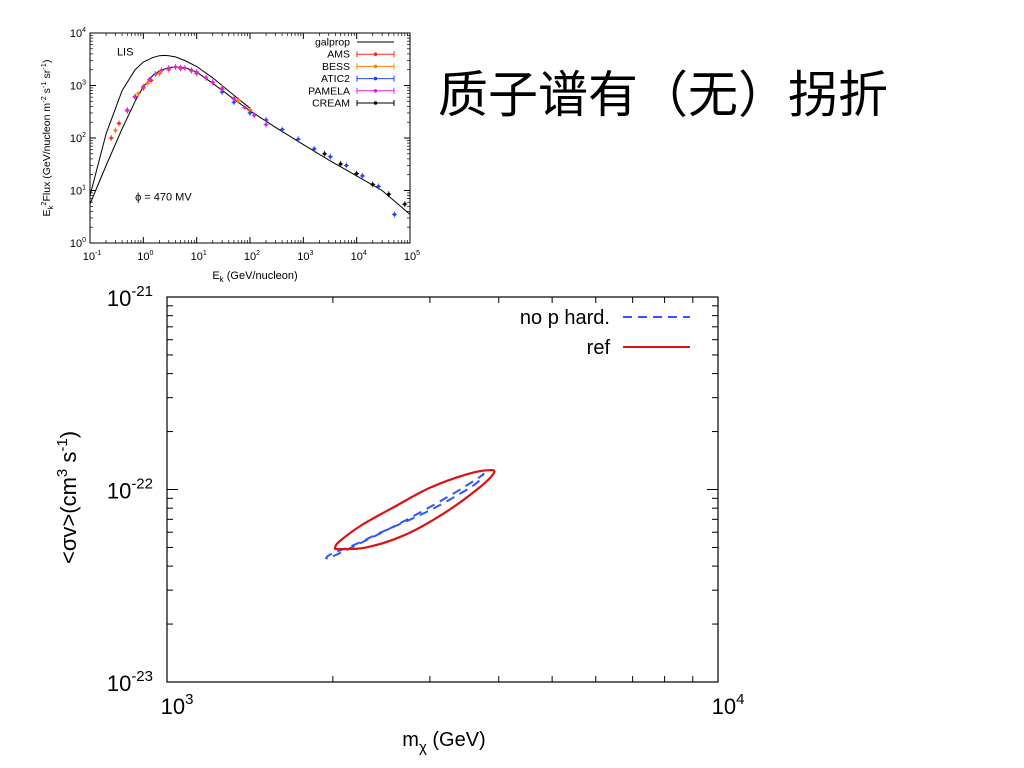 The width and height of the screenshot is (1024, 768). Describe the element at coordinates (67, 497) in the screenshot. I see `y-axis-label: <σv>(cm3 s-1)` at that location.